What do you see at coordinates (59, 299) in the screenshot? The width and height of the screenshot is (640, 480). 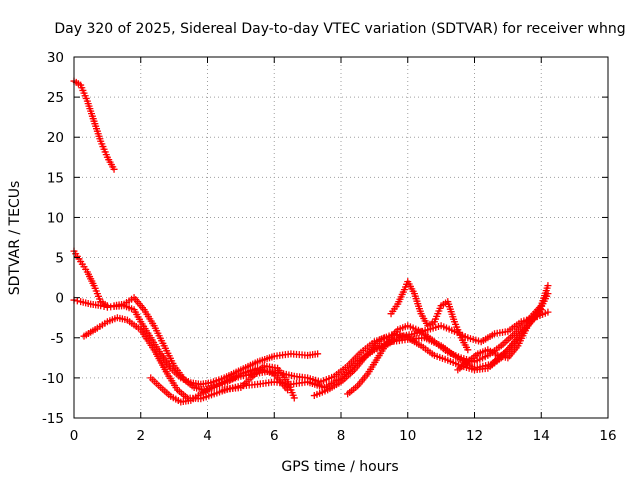 I see `y-tick-label: 0` at bounding box center [59, 299].